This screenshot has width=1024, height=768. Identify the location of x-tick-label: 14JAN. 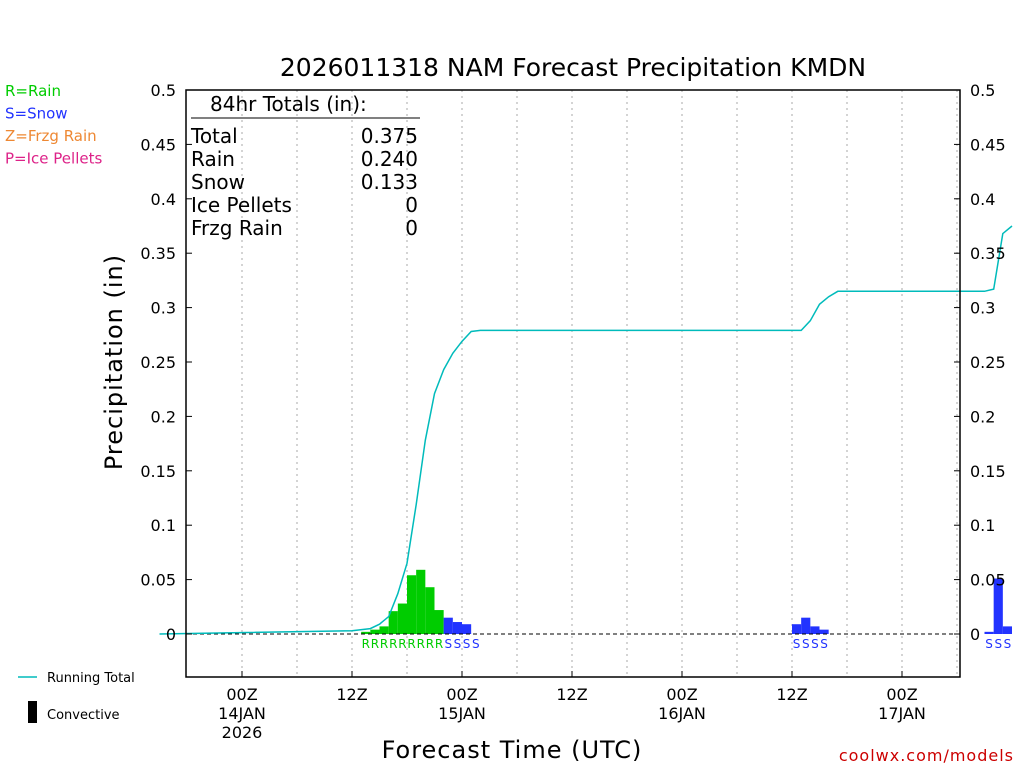
(242, 713).